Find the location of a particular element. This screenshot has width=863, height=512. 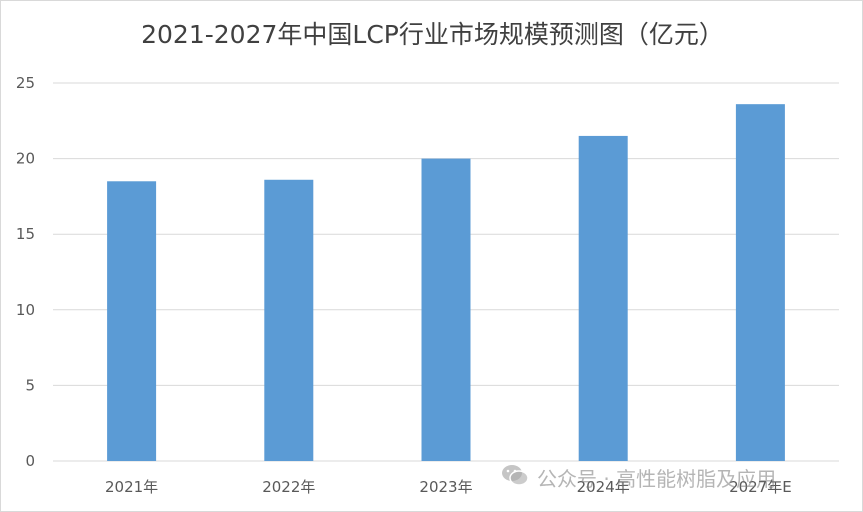

y-tick-label: 25 is located at coordinates (25, 83).